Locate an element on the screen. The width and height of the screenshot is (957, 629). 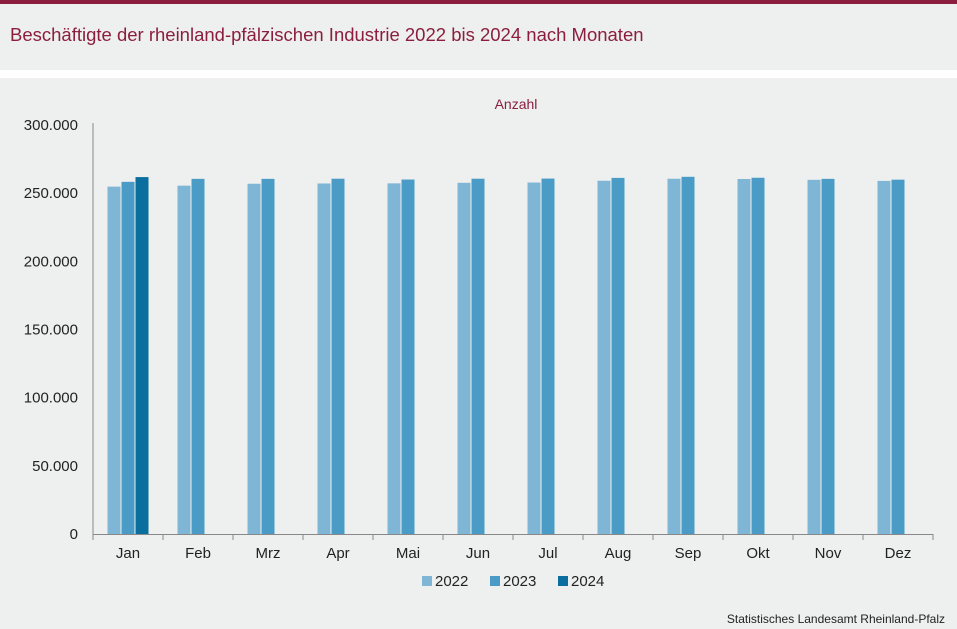
bar-2023-jul is located at coordinates (548, 356).